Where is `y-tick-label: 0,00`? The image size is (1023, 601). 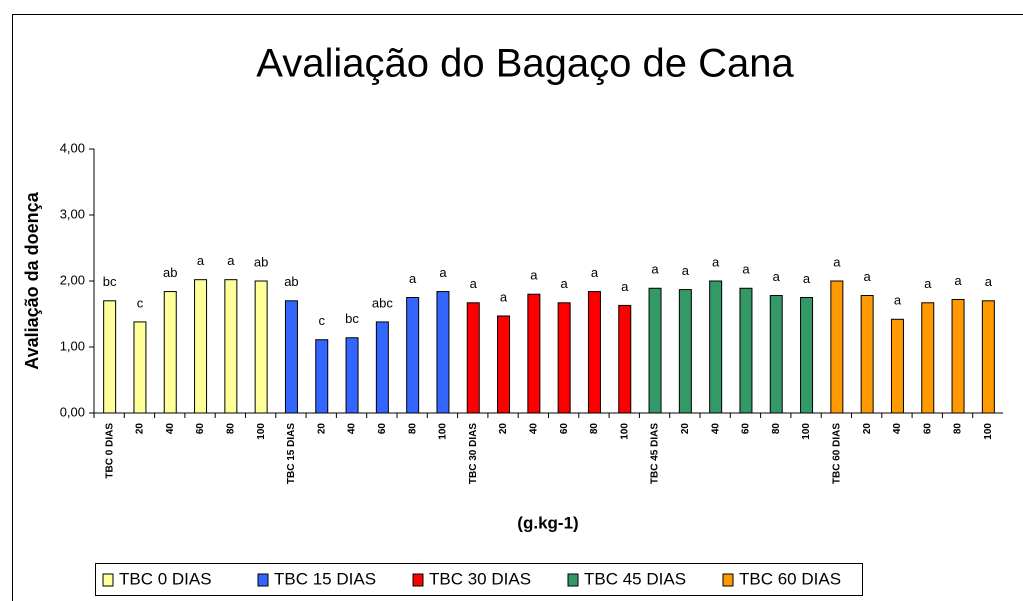 y-tick-label: 0,00 is located at coordinates (72, 411).